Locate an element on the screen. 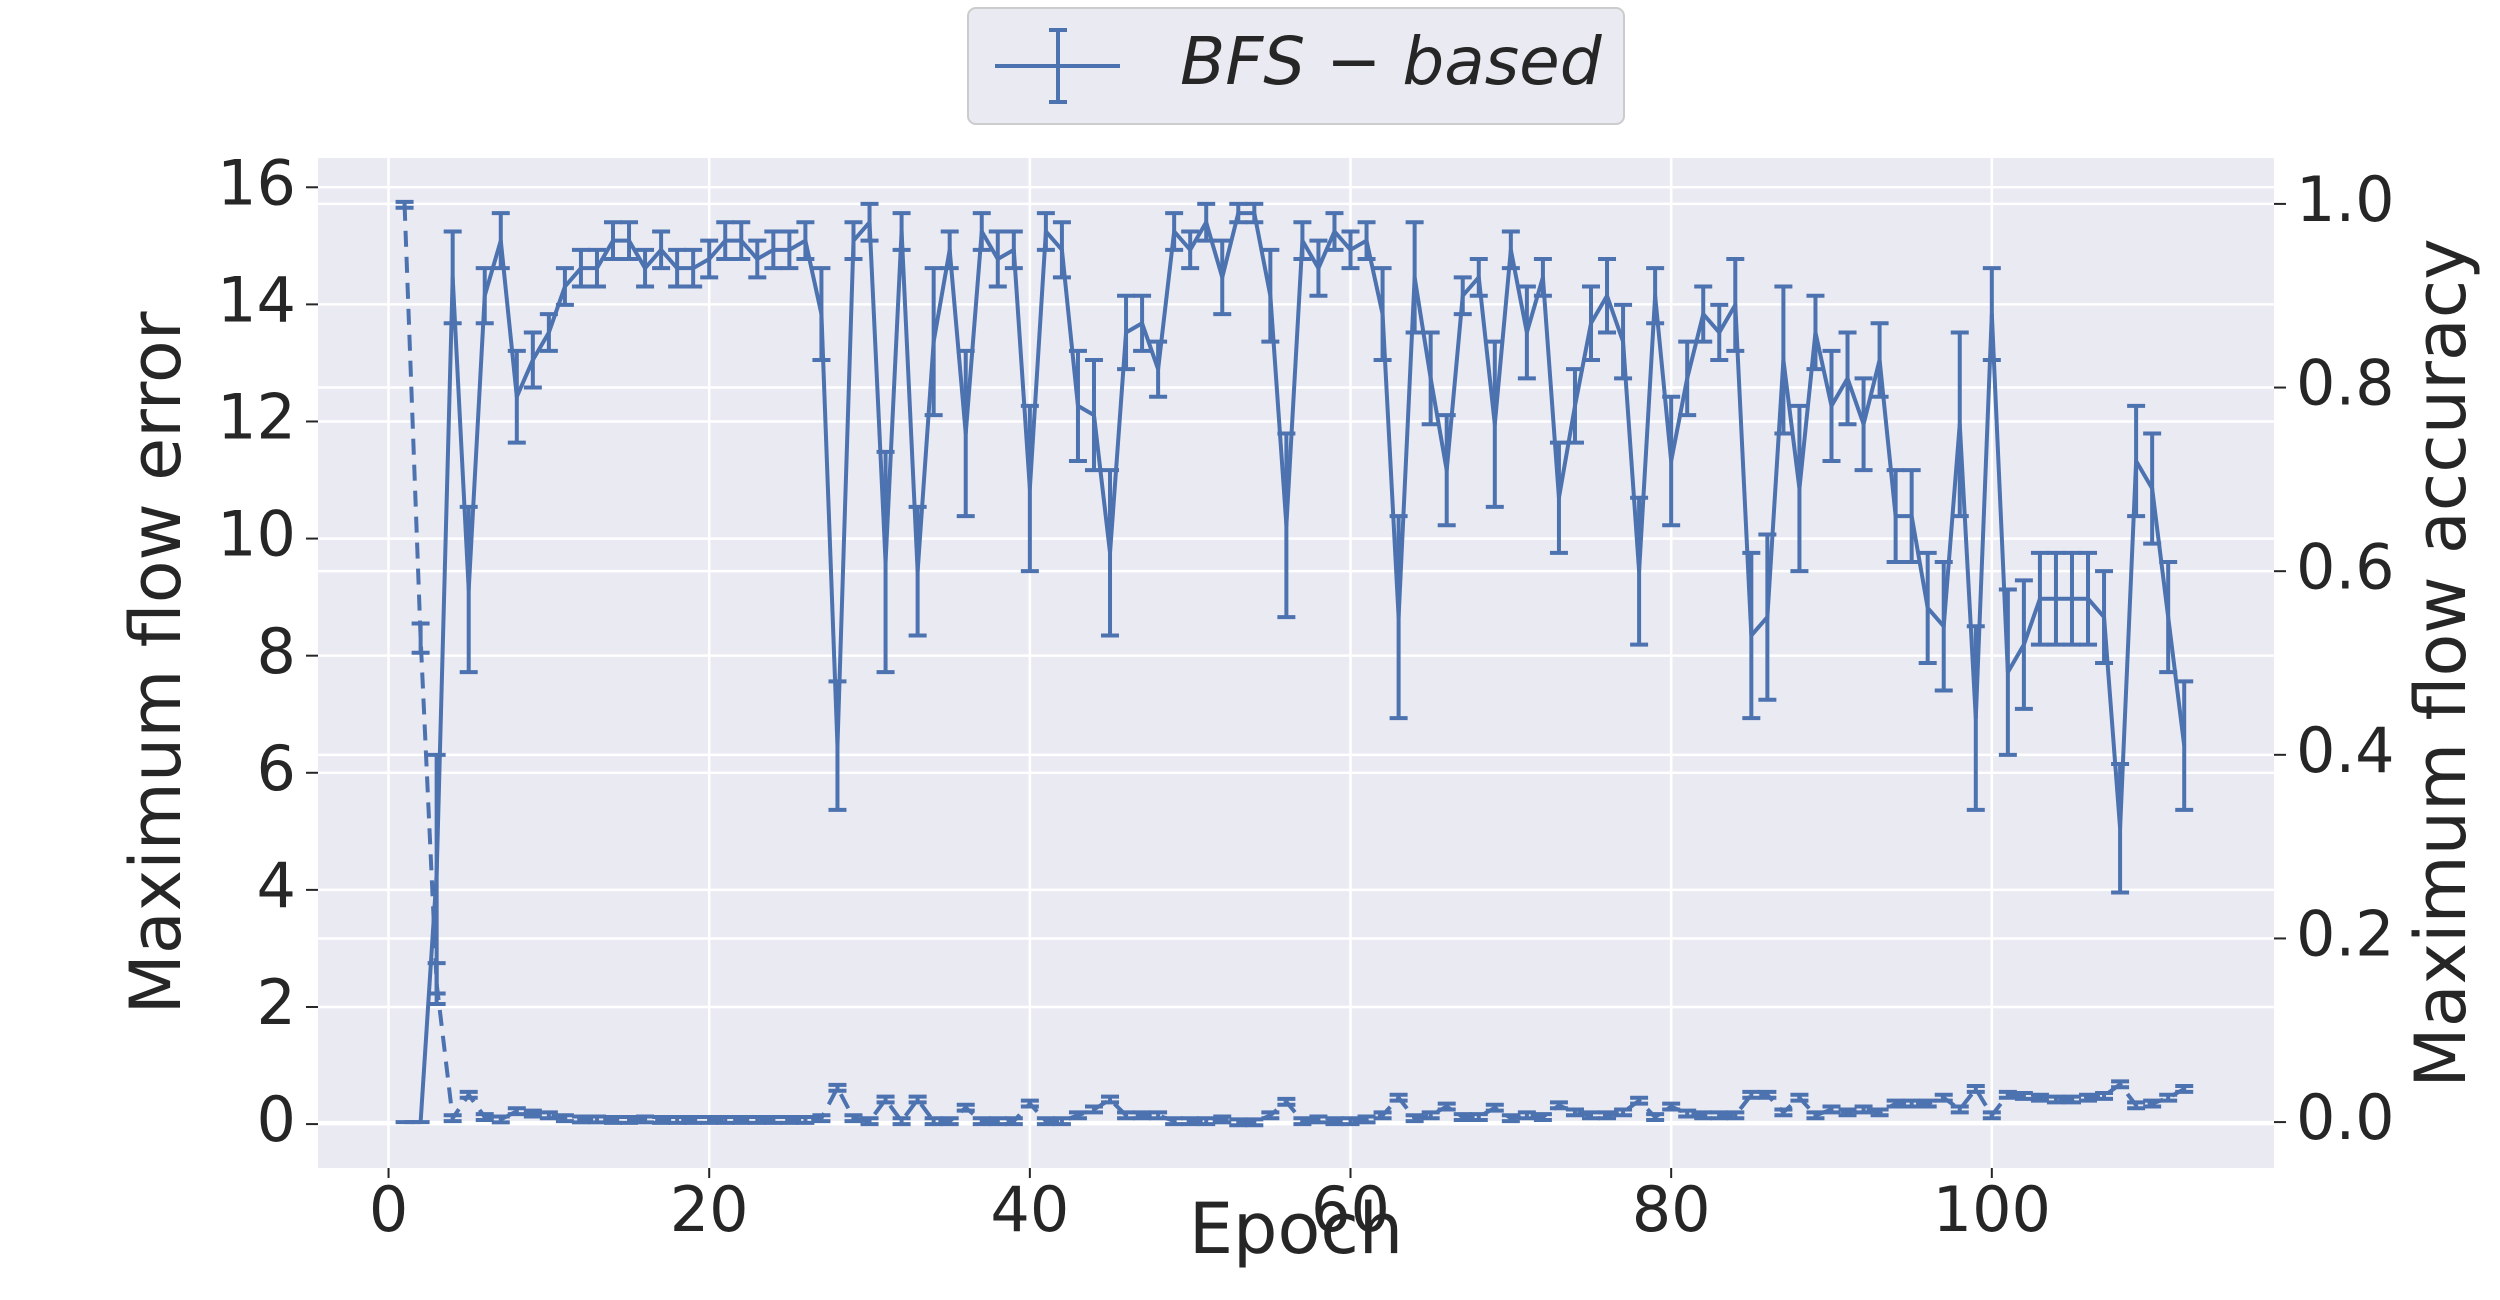 The image size is (2500, 1300). y2-tick-label: 0.8 is located at coordinates (2345, 383).